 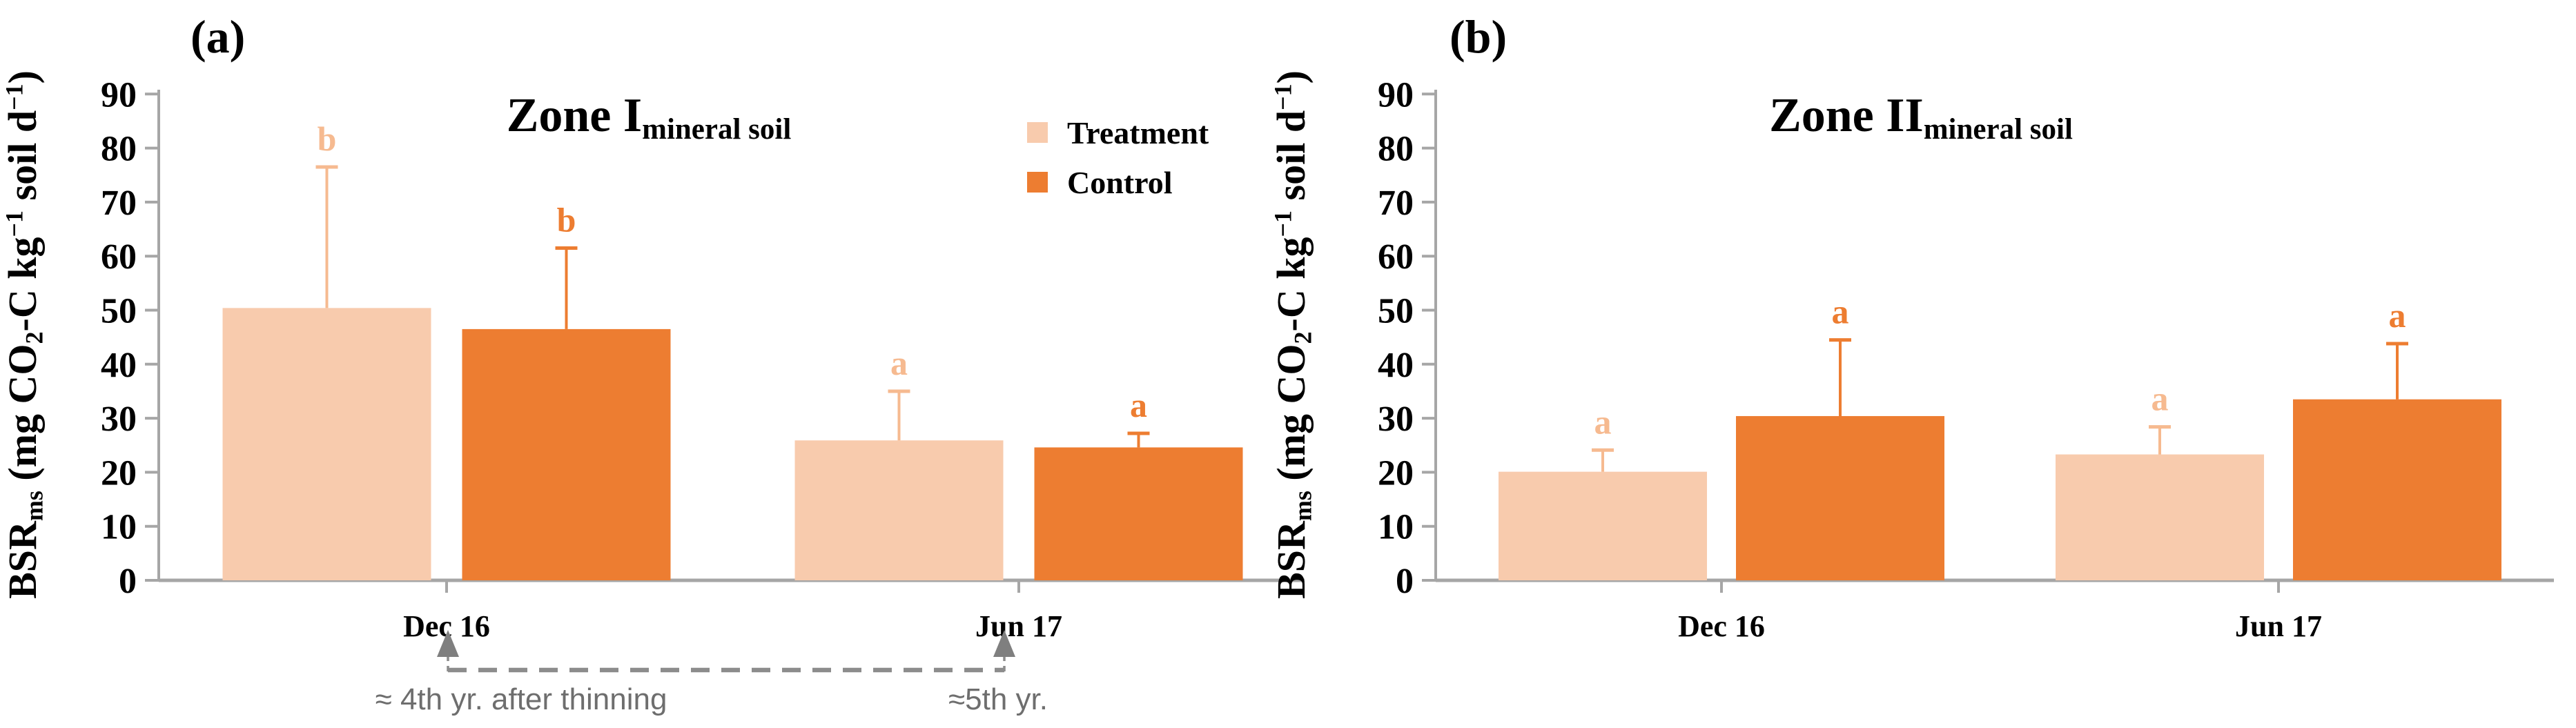 What do you see at coordinates (1405, 581) in the screenshot?
I see `panel-b-y-tick-label-0: 0` at bounding box center [1405, 581].